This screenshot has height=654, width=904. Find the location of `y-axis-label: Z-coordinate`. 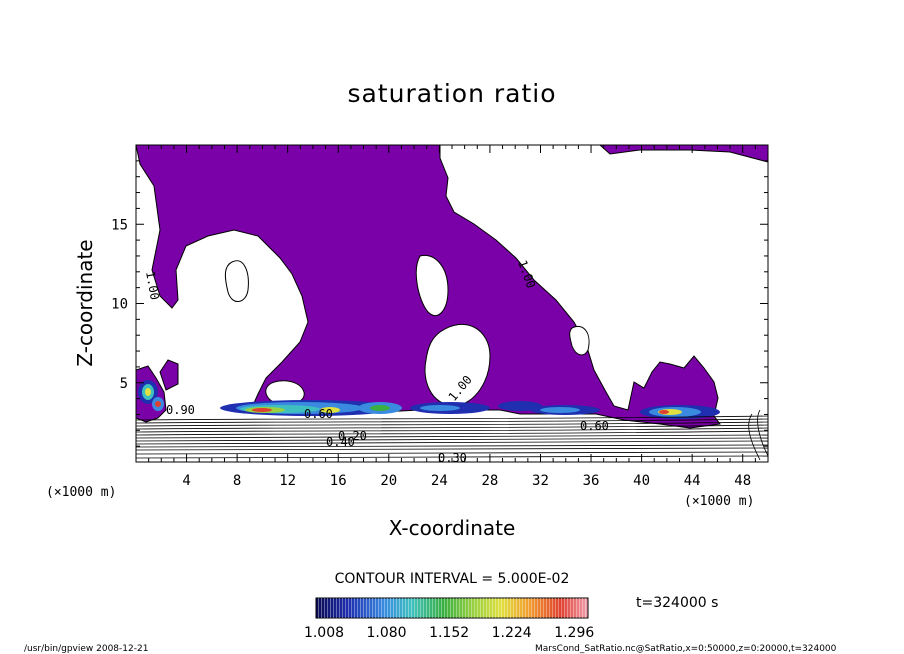

y-axis-label: Z-coordinate is located at coordinates (85, 302).